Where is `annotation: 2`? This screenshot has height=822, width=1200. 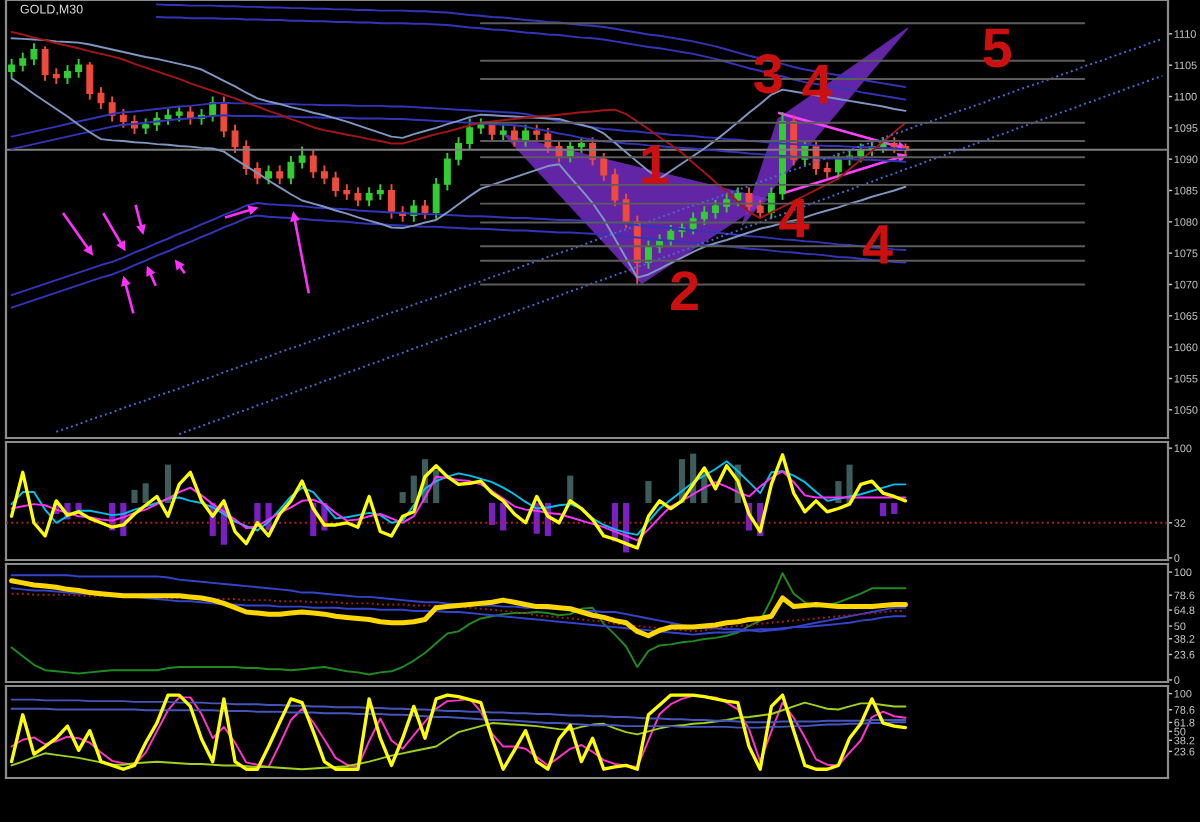
annotation: 2 is located at coordinates (684, 291).